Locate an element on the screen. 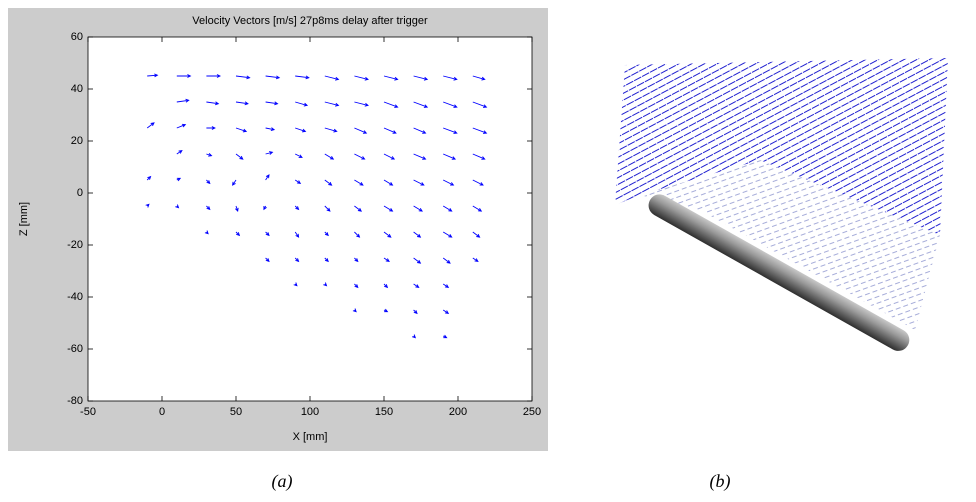  y-tick-label: 0 is located at coordinates (80, 193).